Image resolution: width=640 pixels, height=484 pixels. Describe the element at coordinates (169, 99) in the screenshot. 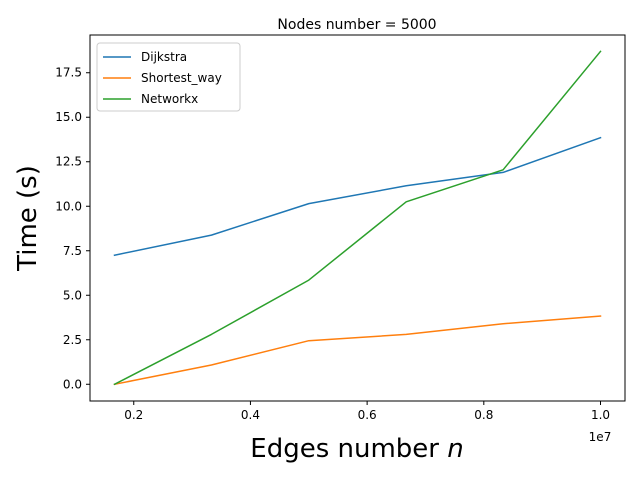

I see `legend-label: Networkx` at that location.